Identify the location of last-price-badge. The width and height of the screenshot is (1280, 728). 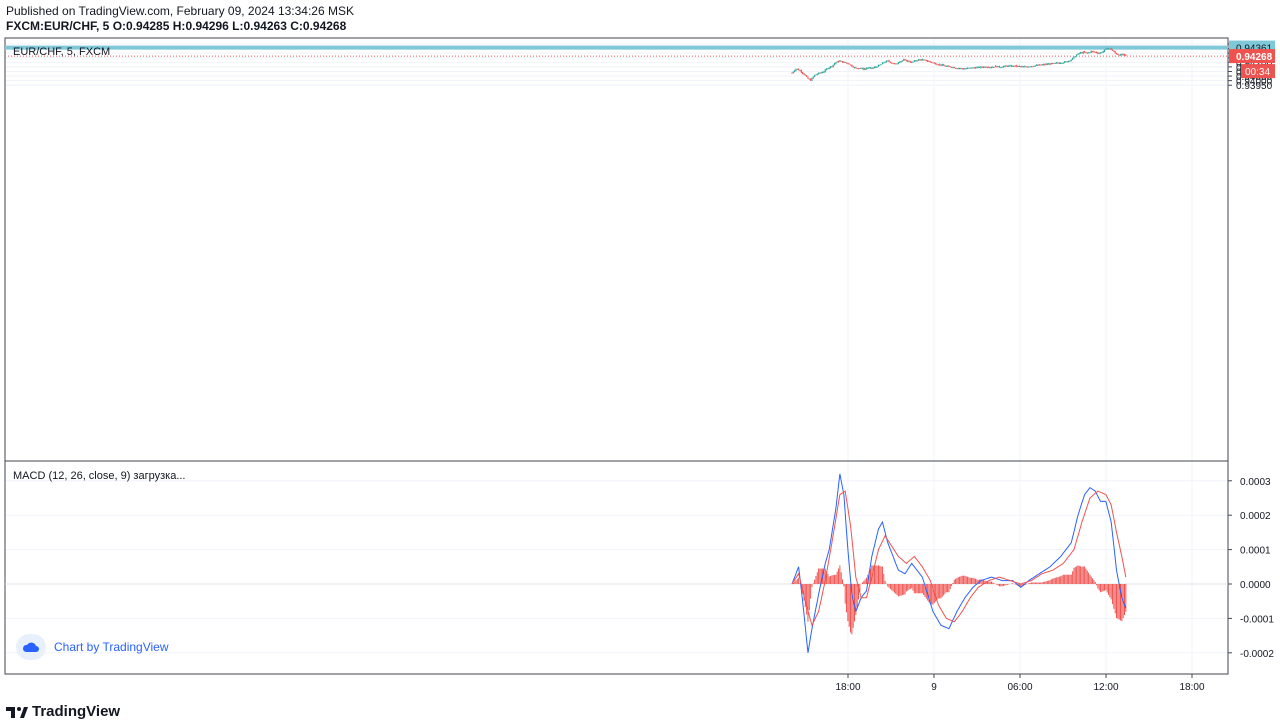
(1252, 56).